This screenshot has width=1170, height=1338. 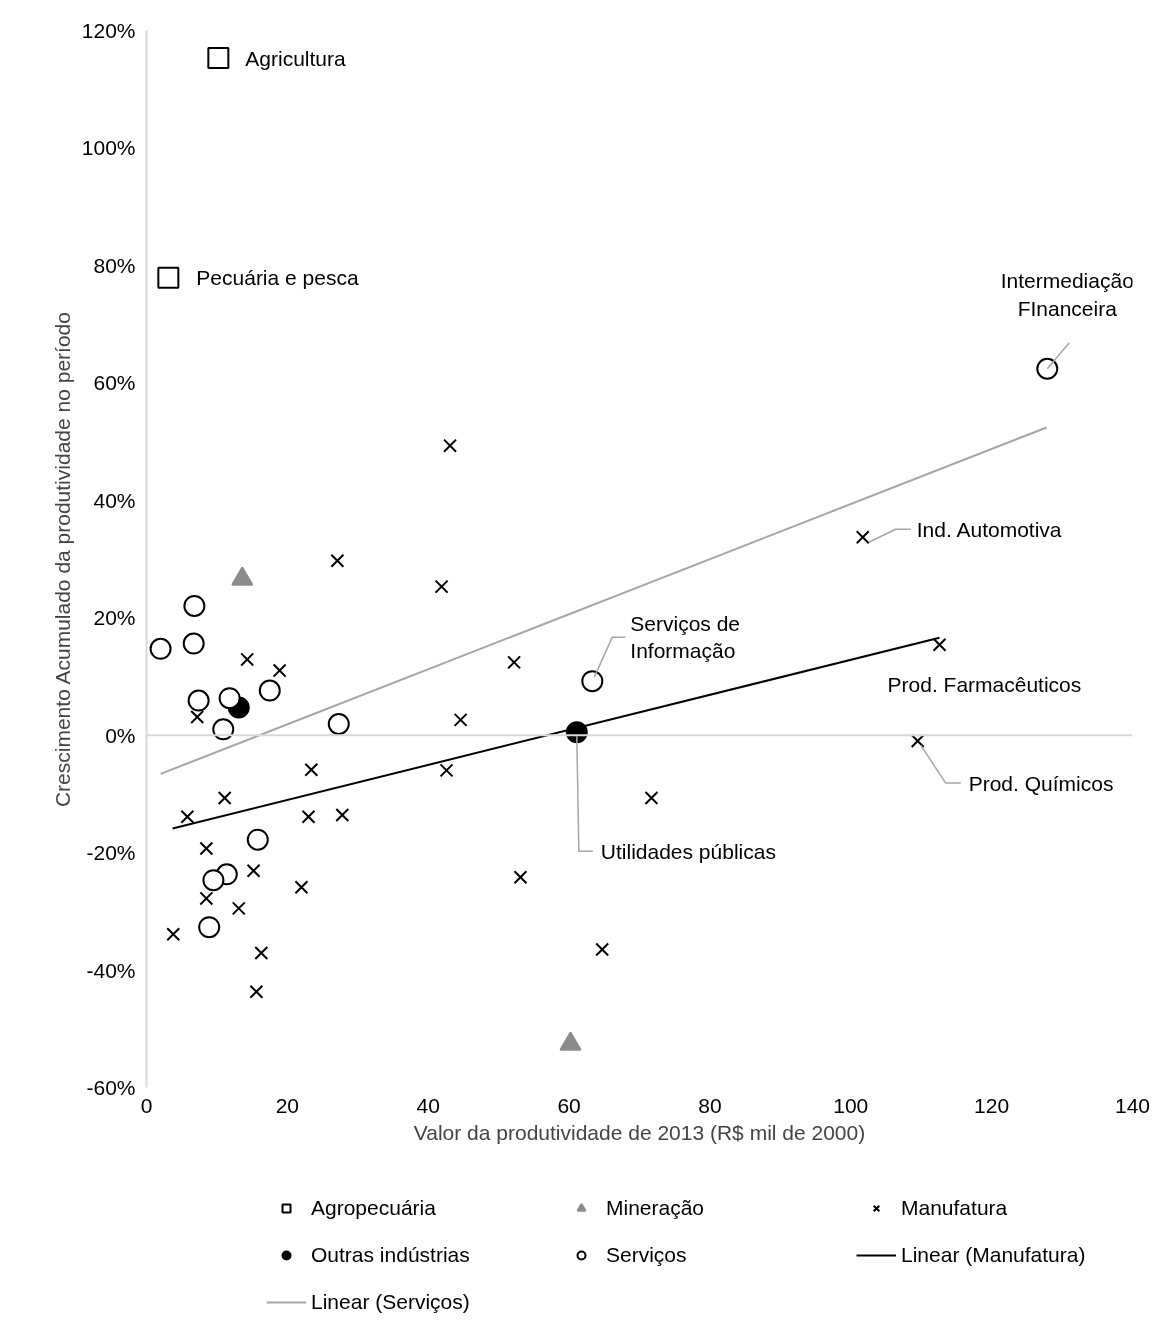 What do you see at coordinates (639, 1132) in the screenshot?
I see `x-axis-title: Valor da produtividade de 2013 (R$ mil de 2000)` at bounding box center [639, 1132].